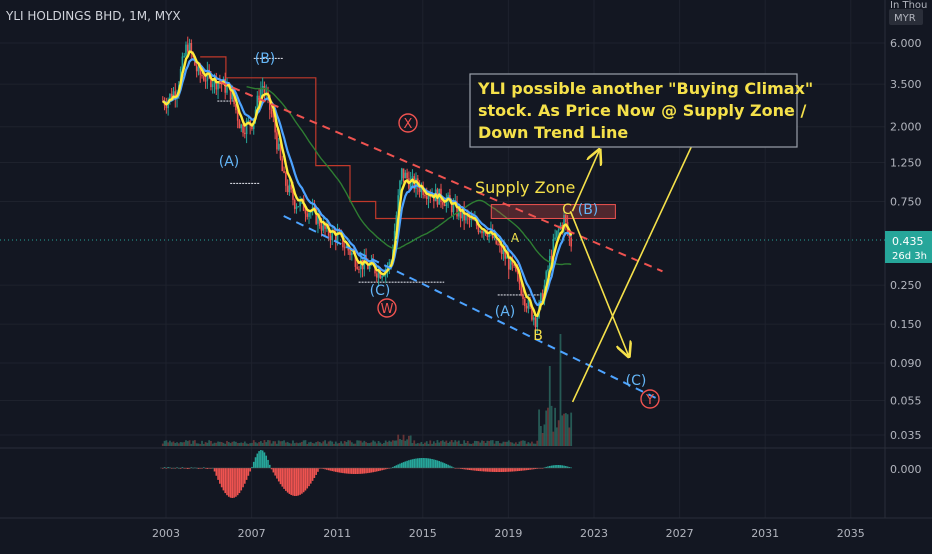 The width and height of the screenshot is (932, 554). I want to click on time-axis: 2003 2007 2011 2015 2019 2023 2027 2031 2035, so click(508, 533).